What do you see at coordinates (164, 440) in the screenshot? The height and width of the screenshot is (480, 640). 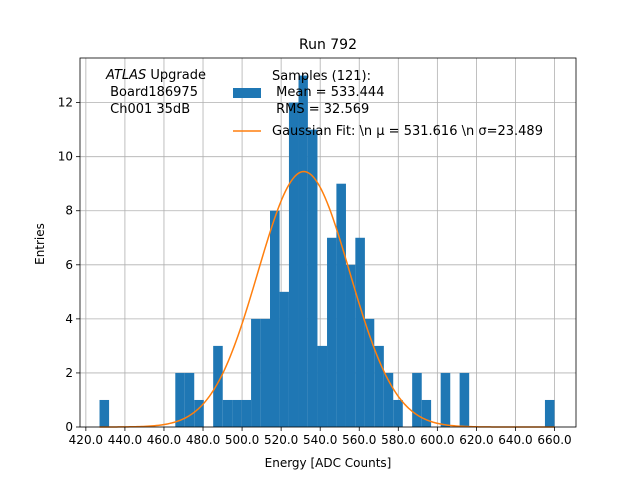 I see `x-tick-label: 460.0` at bounding box center [164, 440].